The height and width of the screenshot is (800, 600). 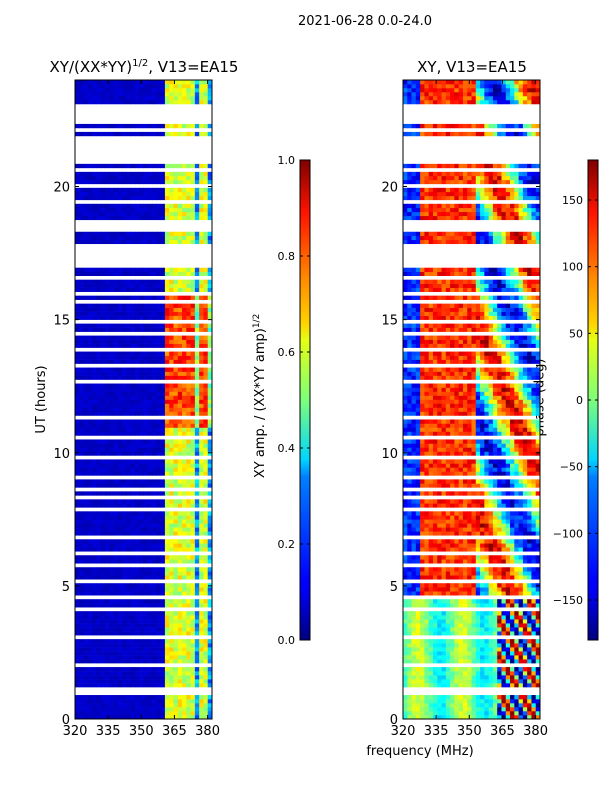 I want to click on amp-cbar-tick-label: 0.6, so click(x=287, y=352).